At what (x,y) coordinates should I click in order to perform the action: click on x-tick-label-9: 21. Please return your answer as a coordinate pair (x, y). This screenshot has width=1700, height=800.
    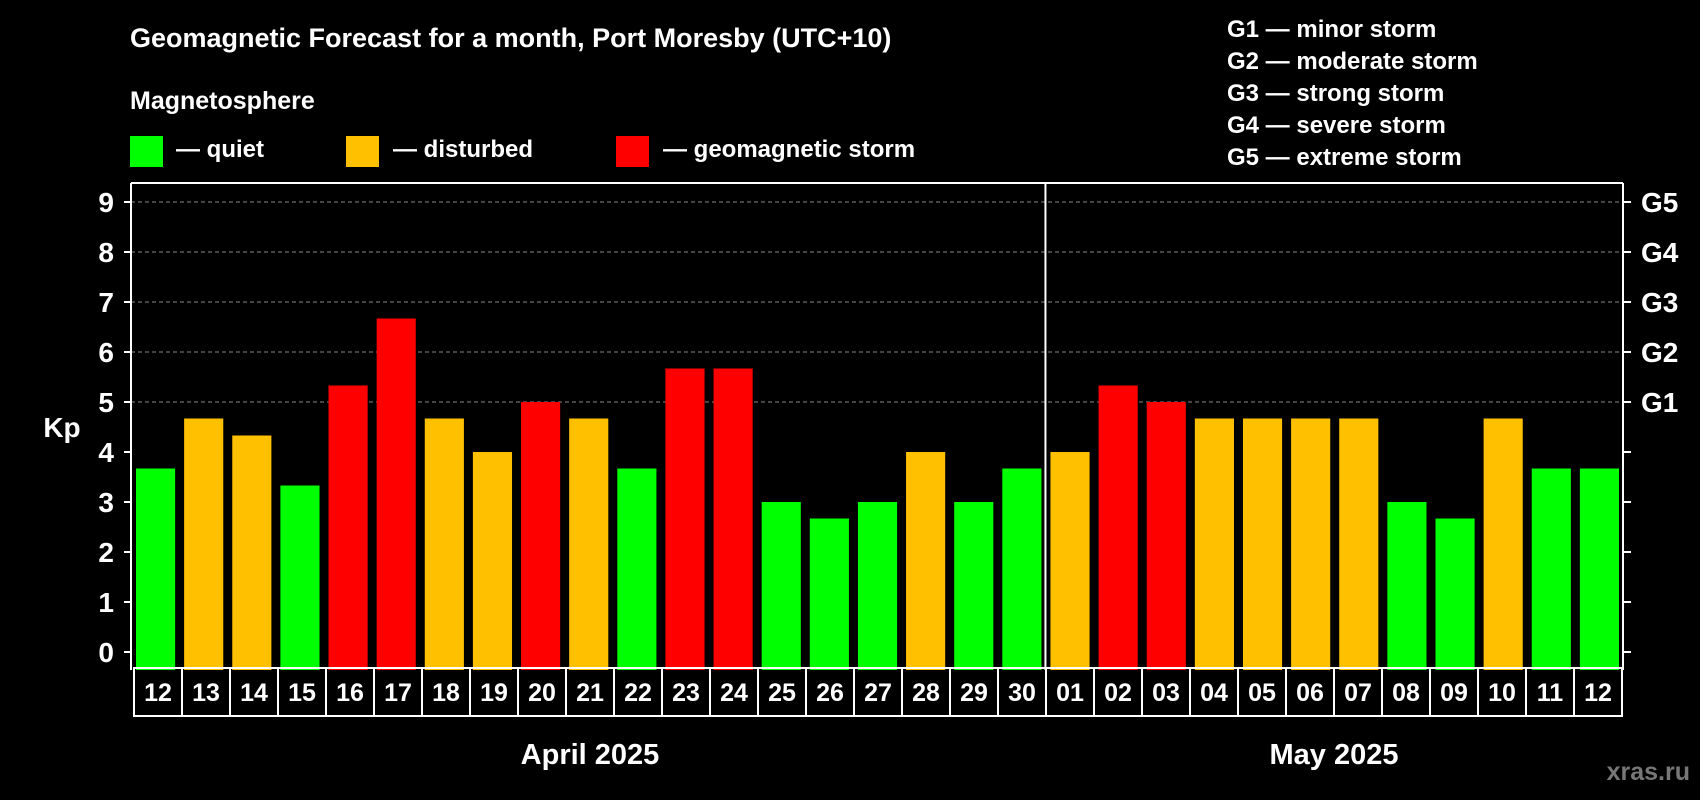
    Looking at the image, I should click on (590, 693).